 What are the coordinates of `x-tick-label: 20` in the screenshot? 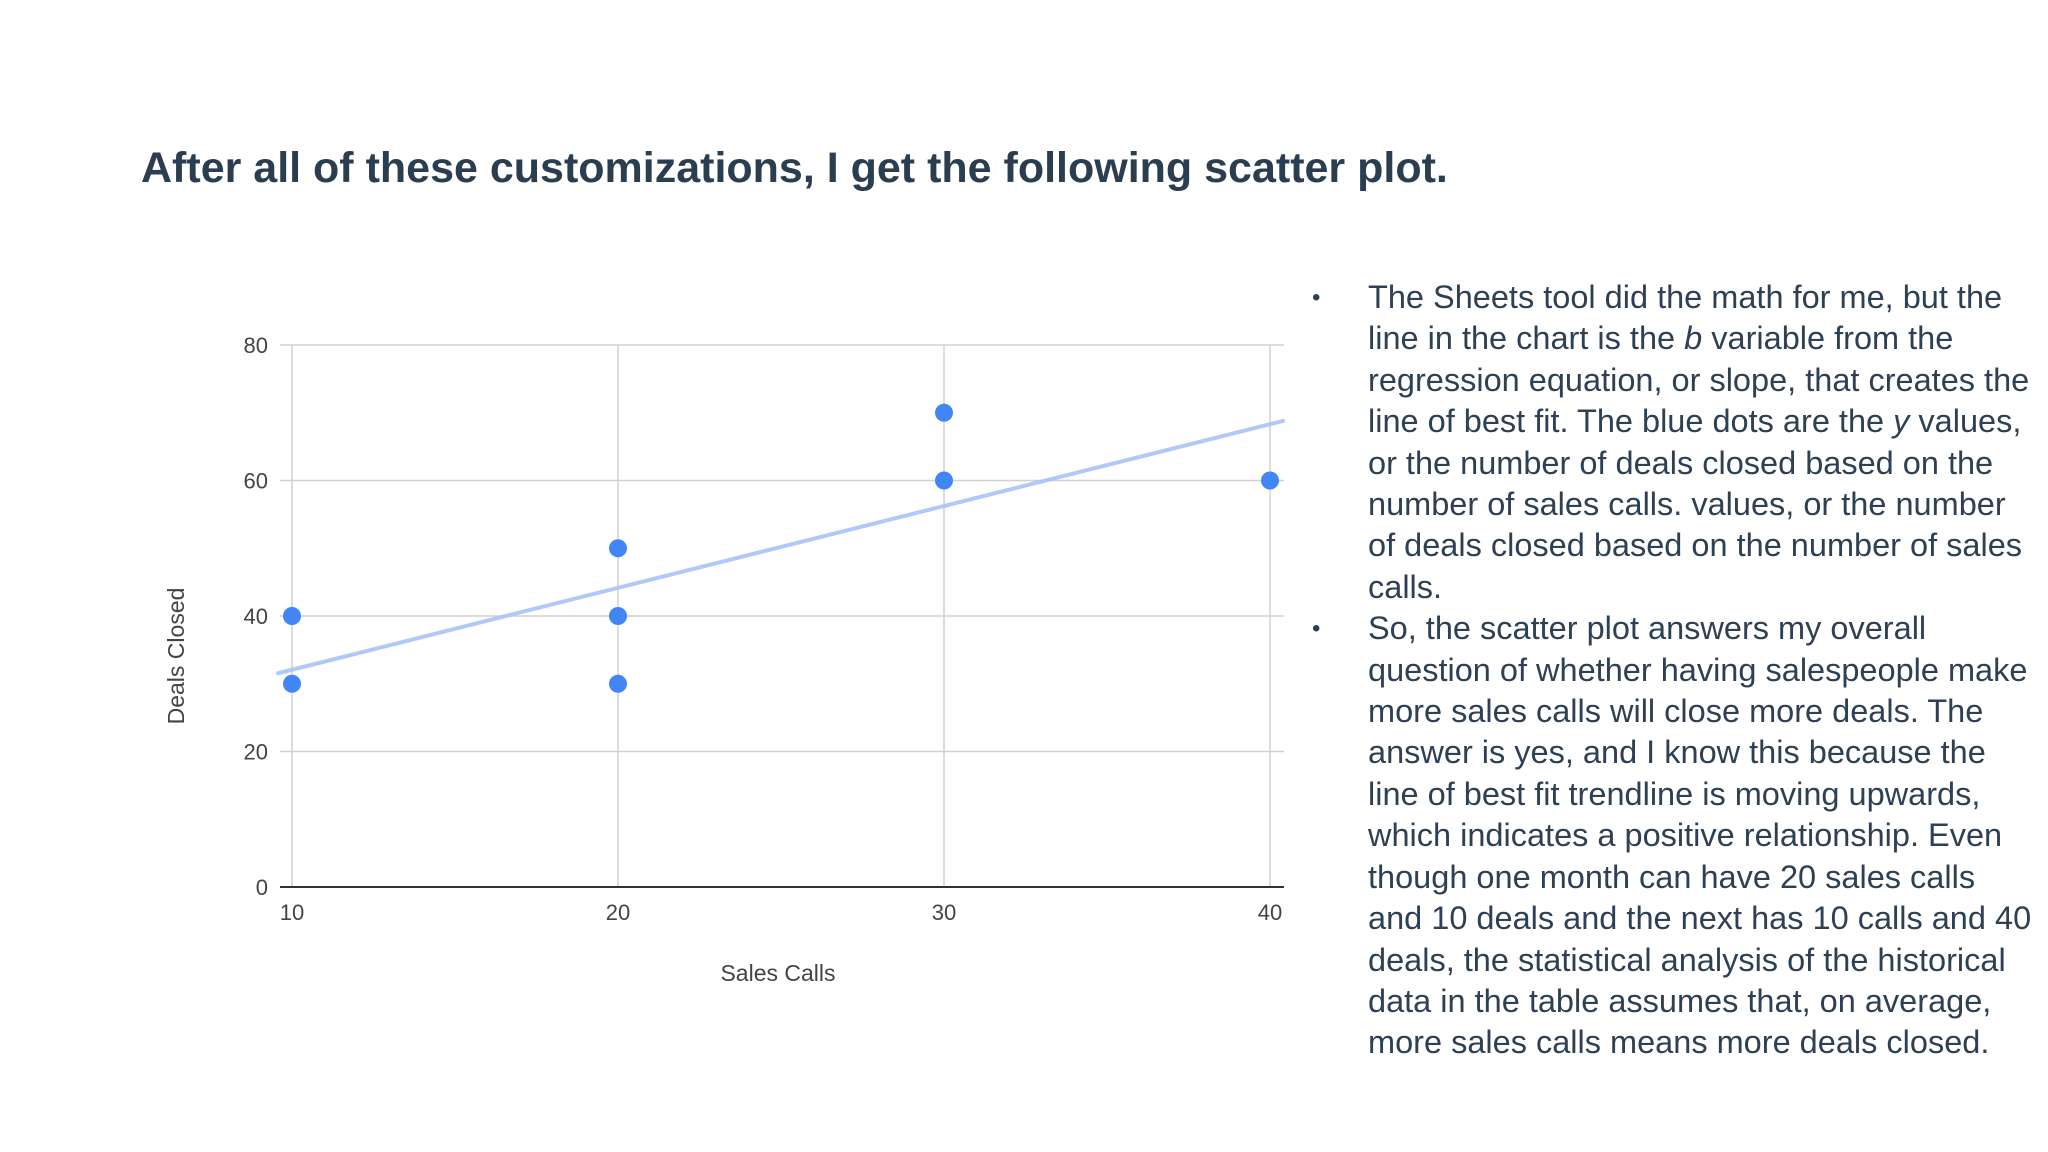 It's located at (618, 912).